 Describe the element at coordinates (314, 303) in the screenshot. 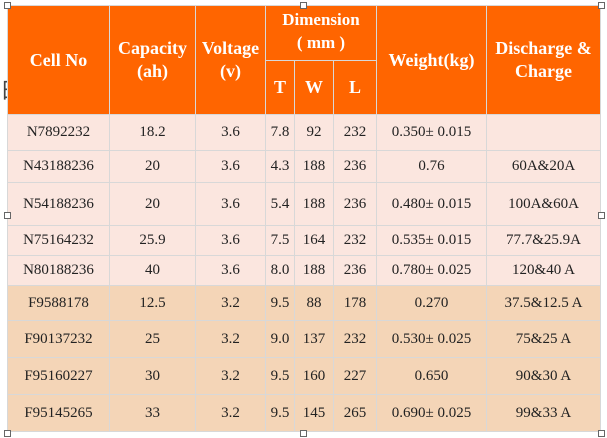

I see `cell-width: 88` at that location.